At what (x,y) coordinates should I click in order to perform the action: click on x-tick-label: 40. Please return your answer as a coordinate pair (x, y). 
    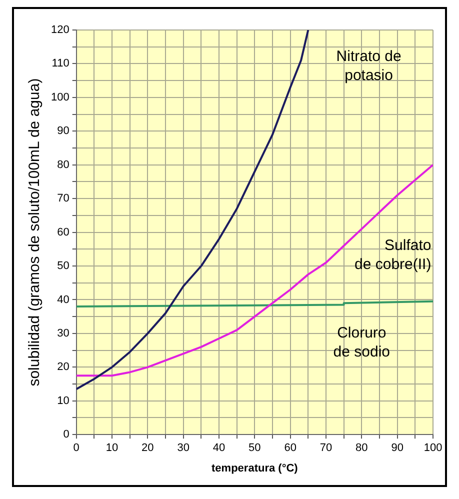
    Looking at the image, I should click on (219, 448).